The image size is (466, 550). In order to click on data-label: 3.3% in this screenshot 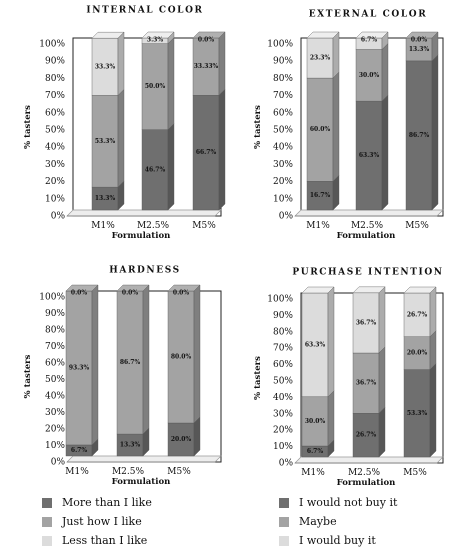, I will do `click(155, 40)`.